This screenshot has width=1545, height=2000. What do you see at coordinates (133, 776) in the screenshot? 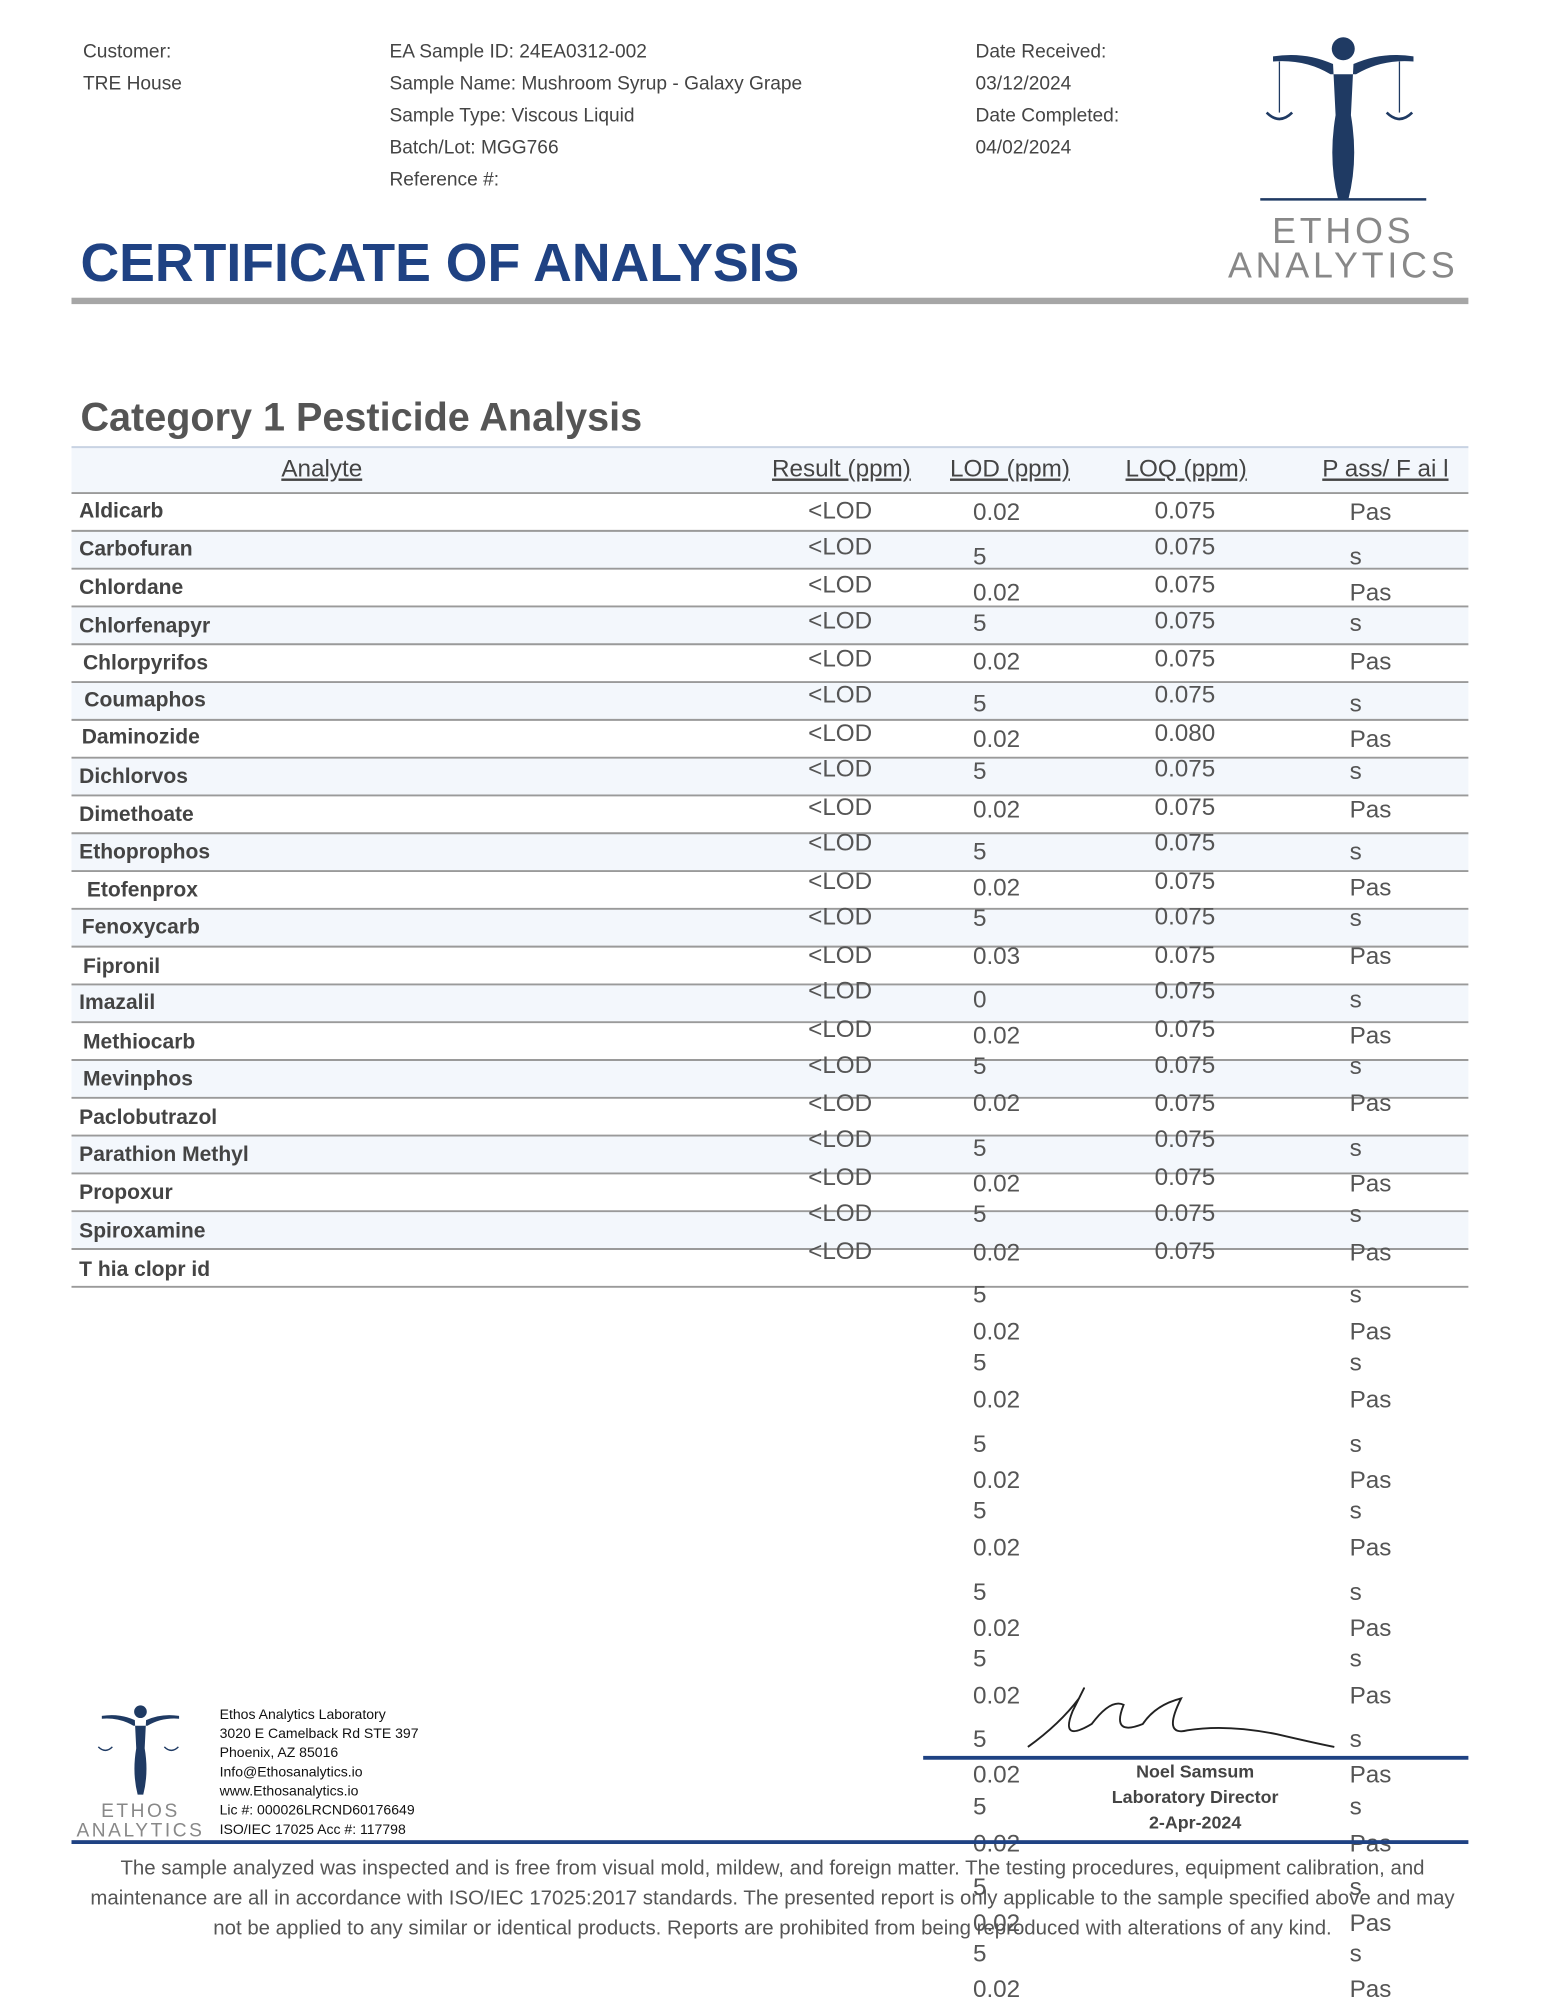
I see `analyte: Dichlorvos` at bounding box center [133, 776].